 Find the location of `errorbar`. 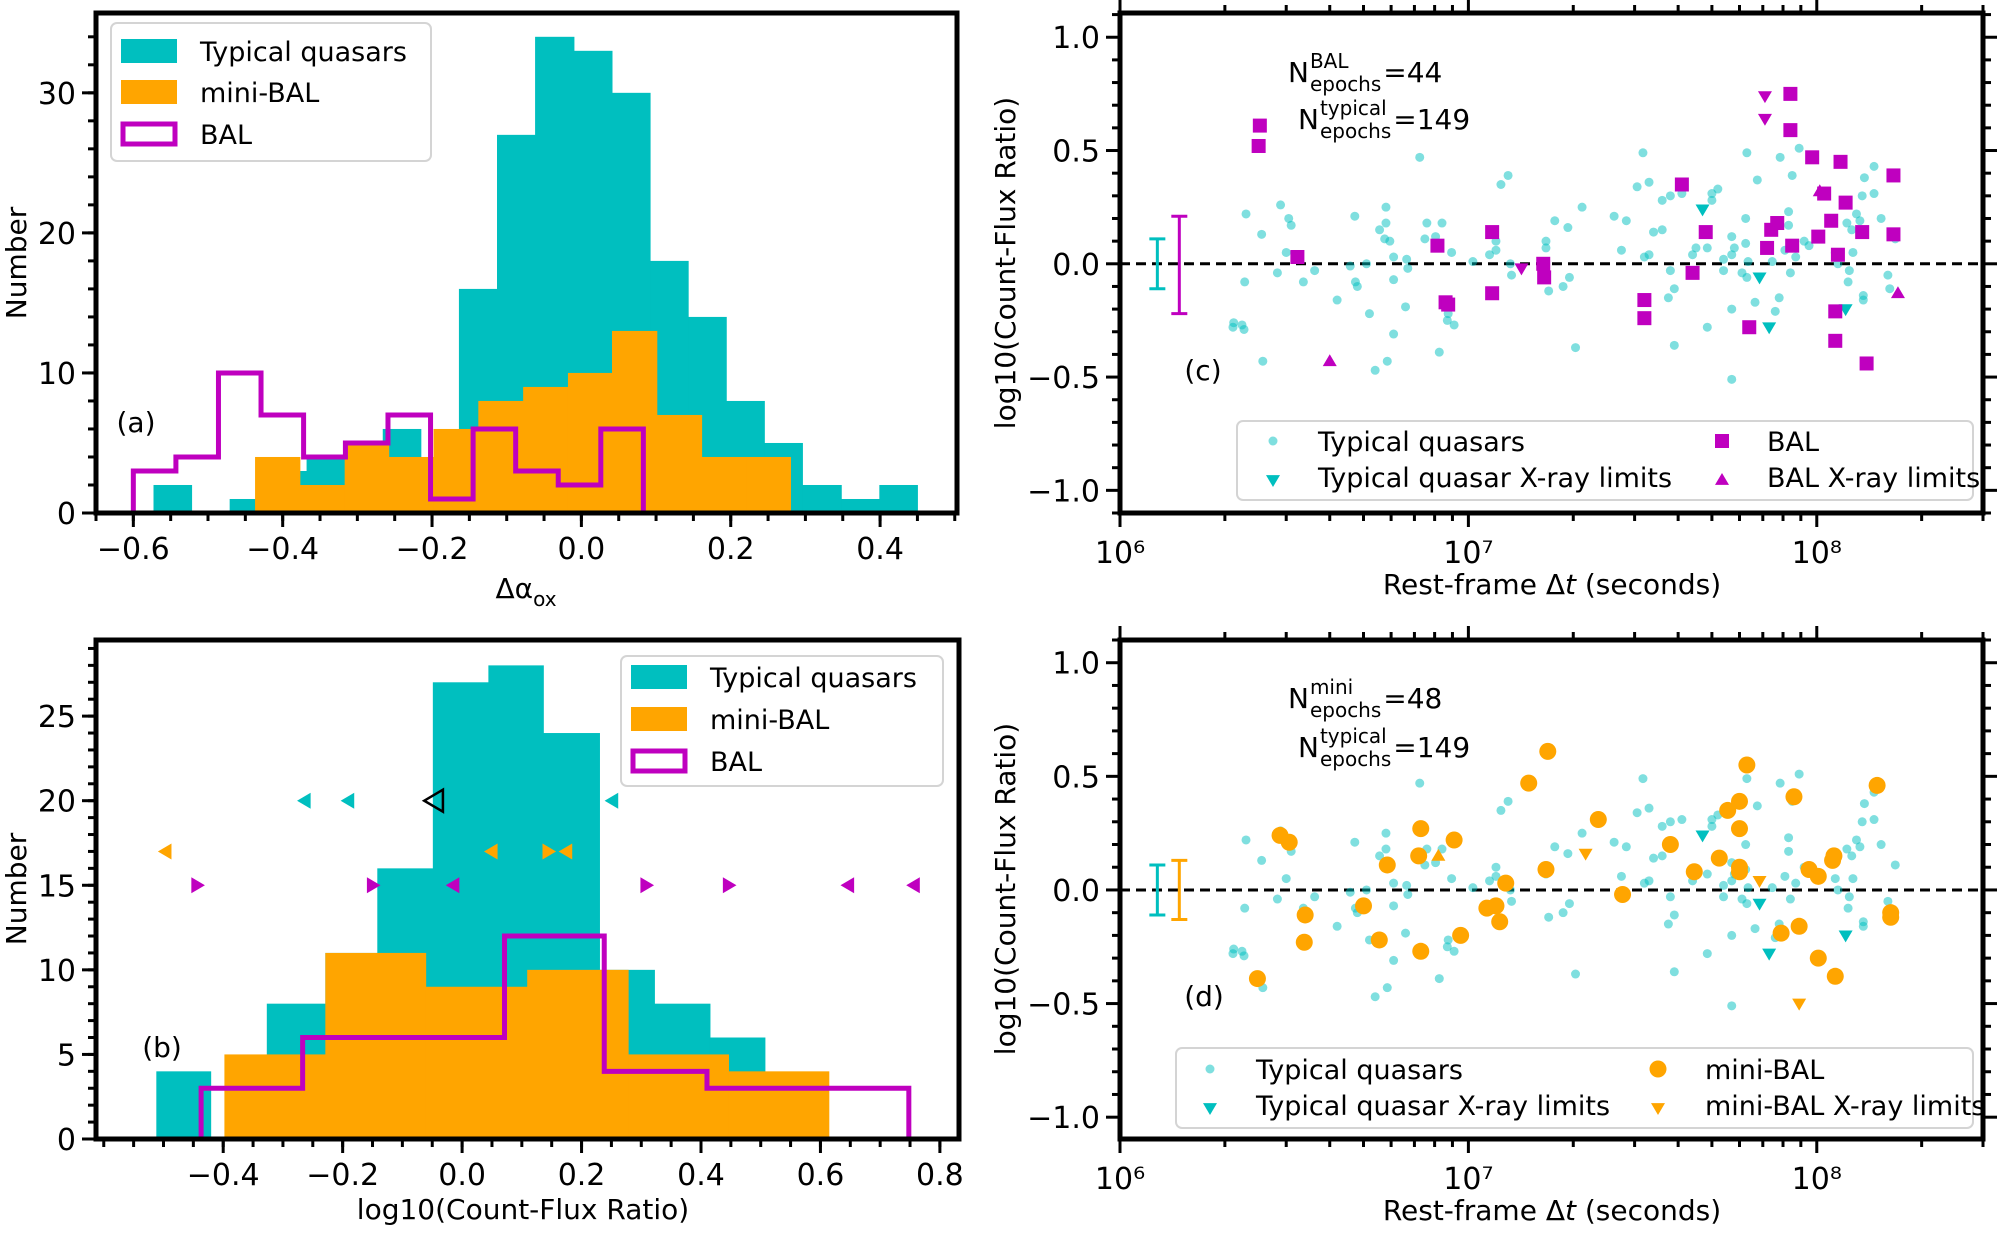

errorbar is located at coordinates (1157, 264).